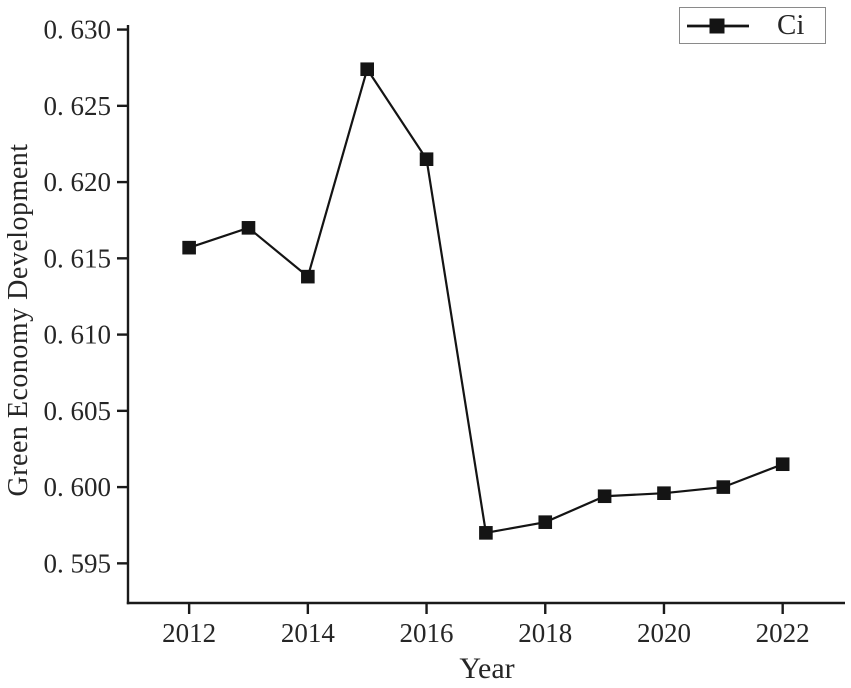  Describe the element at coordinates (189, 633) in the screenshot. I see `x-tick-label: 2012` at that location.